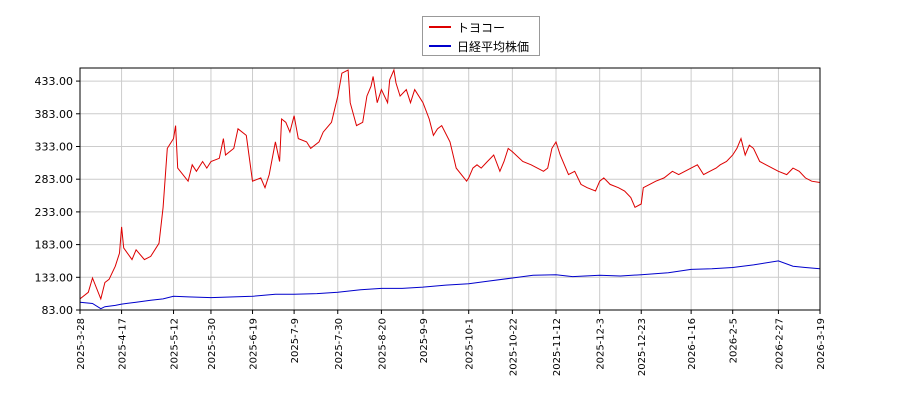  What do you see at coordinates (557, 347) in the screenshot?
I see `x-tick-label: 2025-11-12` at bounding box center [557, 347].